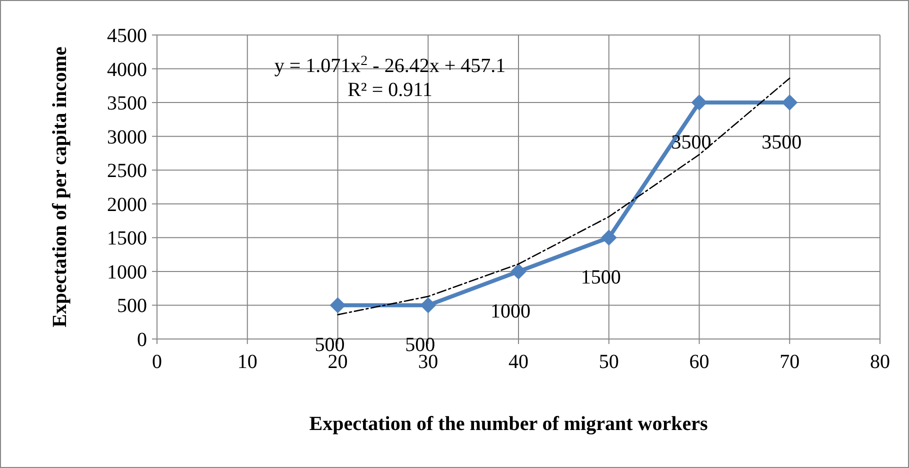  I want to click on x-tick-label: 10, so click(247, 362).